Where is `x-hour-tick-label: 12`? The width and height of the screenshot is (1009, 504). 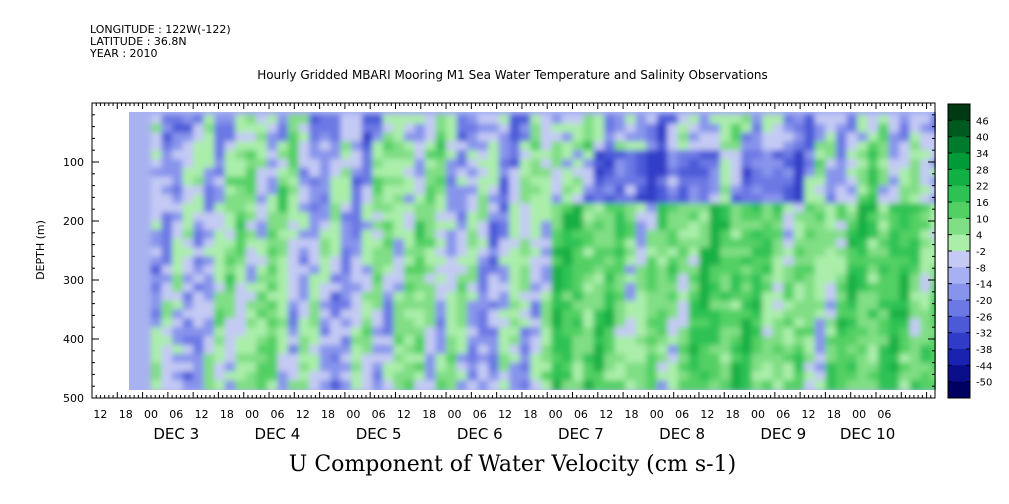 x-hour-tick-label: 12 is located at coordinates (606, 414).